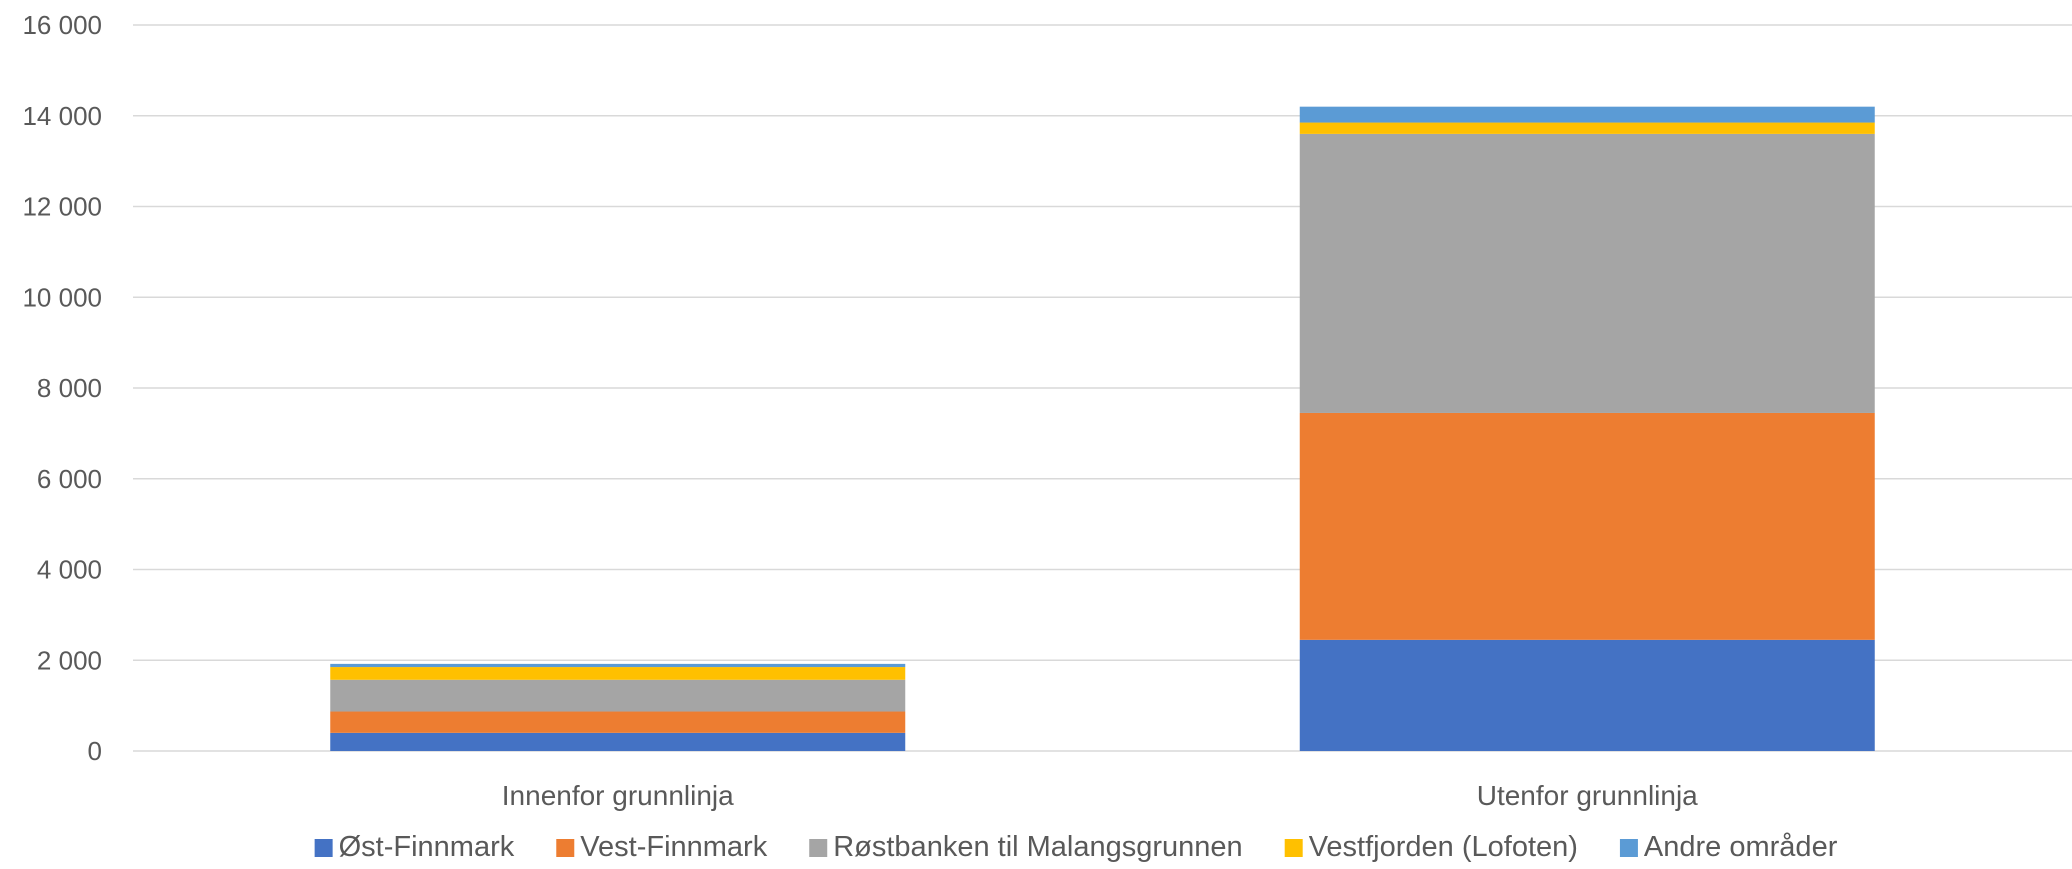  Describe the element at coordinates (62, 116) in the screenshot. I see `y-tick-label: 14 000` at that location.